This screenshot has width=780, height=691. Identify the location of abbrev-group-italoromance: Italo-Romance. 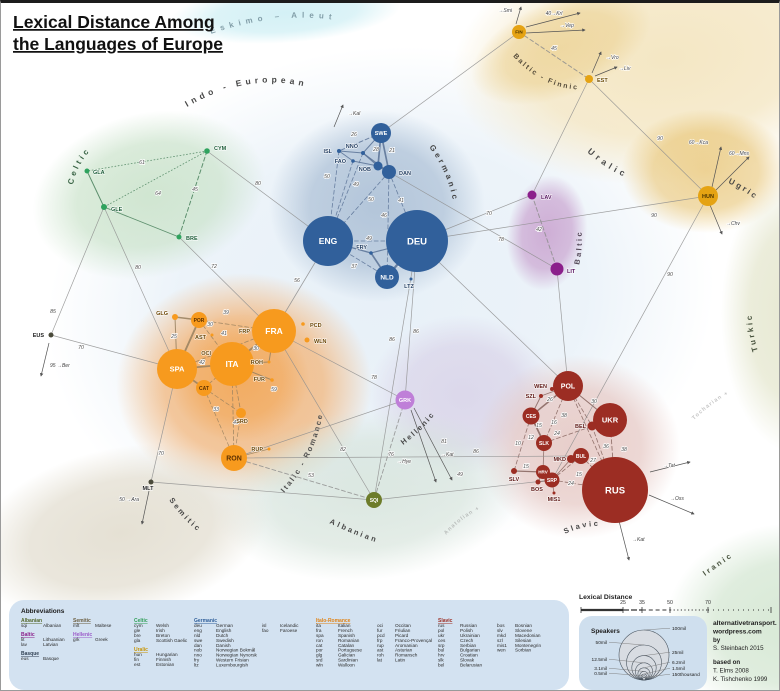
(333, 621).